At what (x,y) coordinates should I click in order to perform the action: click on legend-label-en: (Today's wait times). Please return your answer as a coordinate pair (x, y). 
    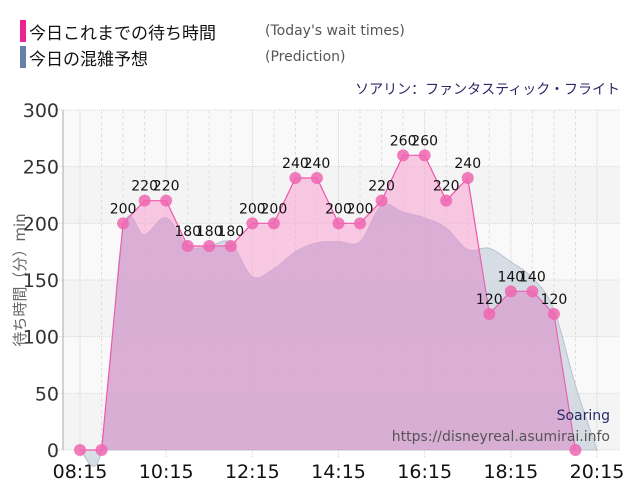
    Looking at the image, I should click on (335, 31).